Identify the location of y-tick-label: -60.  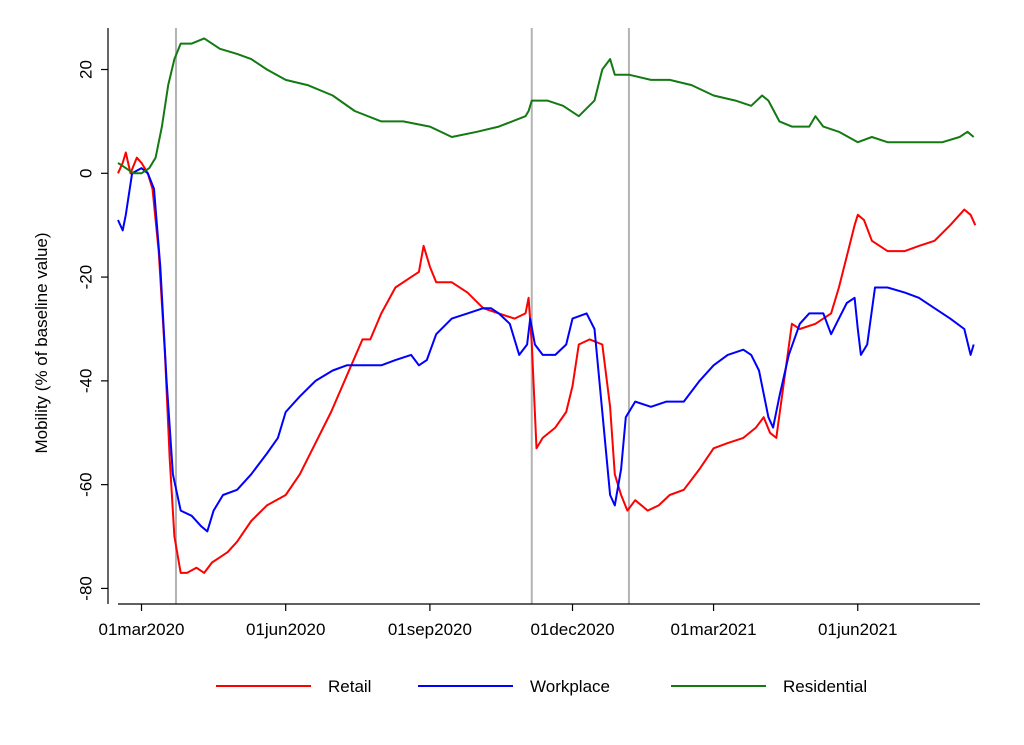
(85, 484).